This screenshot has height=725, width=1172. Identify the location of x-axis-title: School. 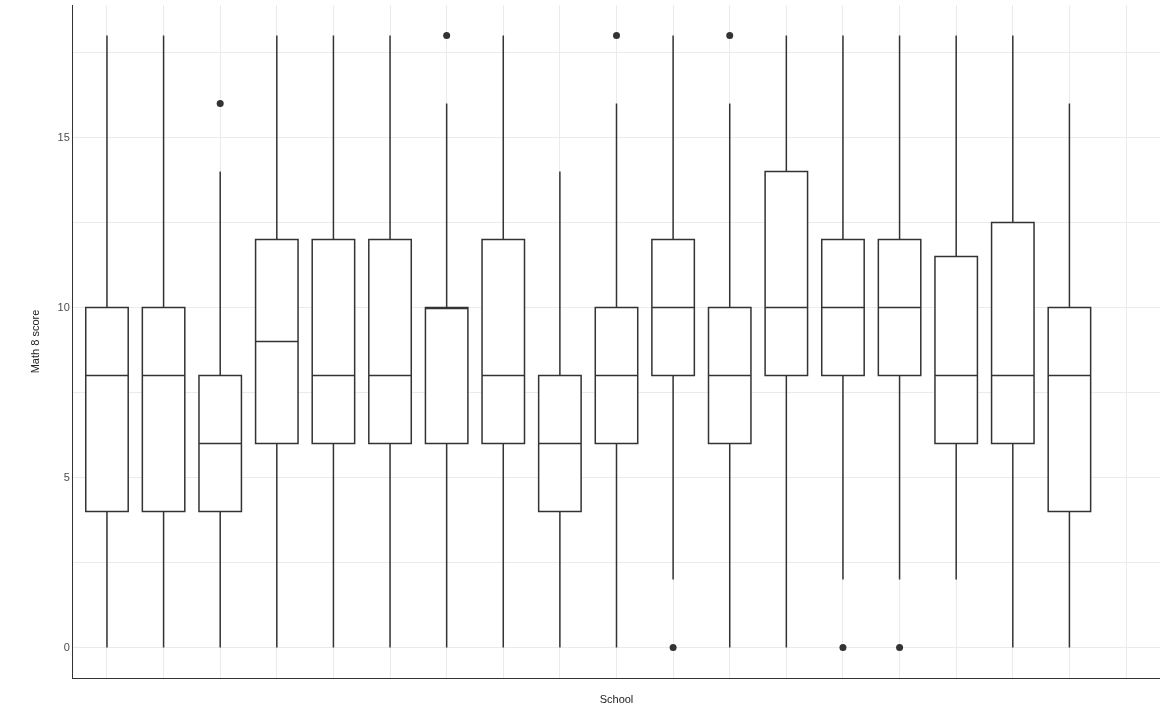
(616, 699).